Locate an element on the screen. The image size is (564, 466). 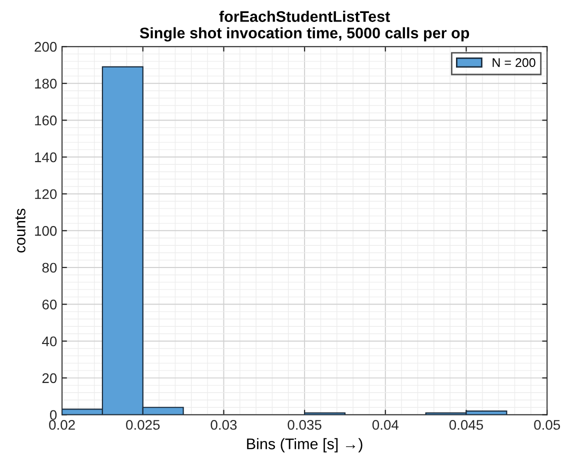
x-tick-label: 0.045 is located at coordinates (466, 425).